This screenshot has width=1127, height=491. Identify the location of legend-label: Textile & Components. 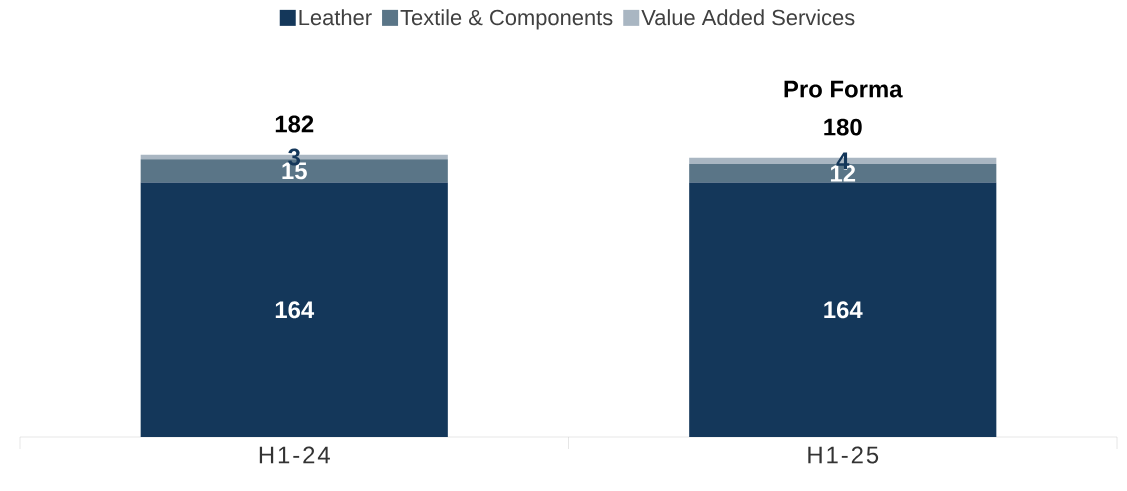
(506, 19).